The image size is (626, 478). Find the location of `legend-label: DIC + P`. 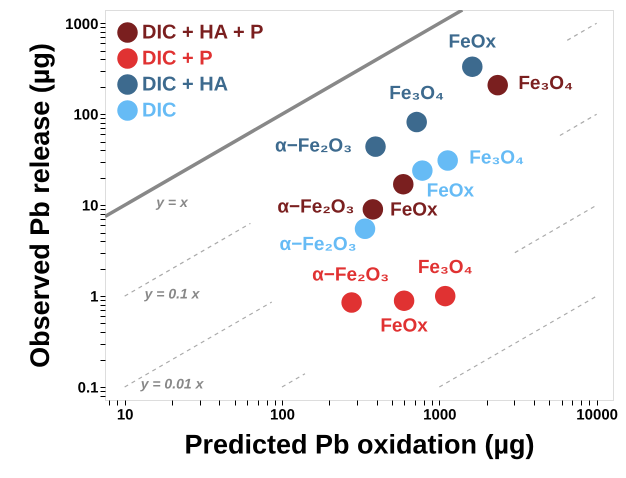

legend-label: DIC + P is located at coordinates (177, 59).